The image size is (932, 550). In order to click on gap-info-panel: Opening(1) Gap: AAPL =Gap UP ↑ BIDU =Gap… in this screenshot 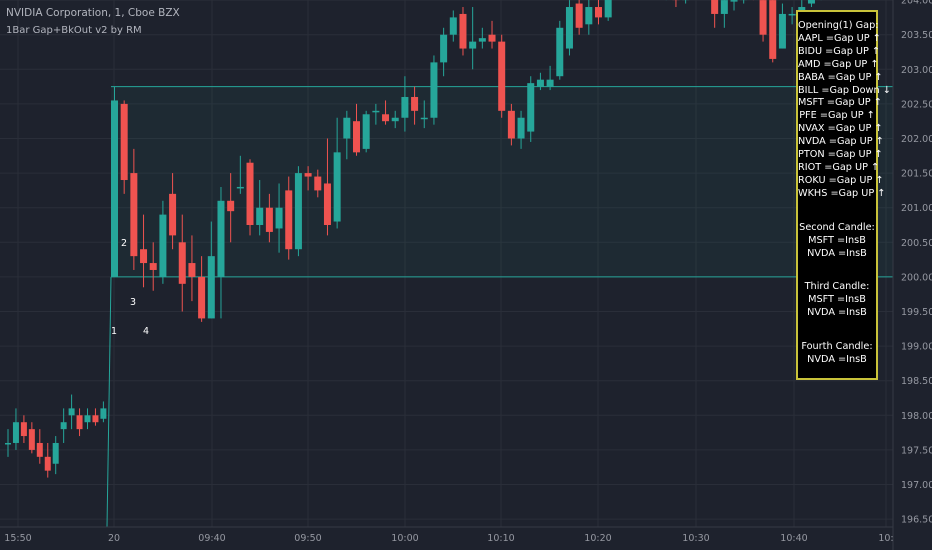, I will do `click(843, 195)`.